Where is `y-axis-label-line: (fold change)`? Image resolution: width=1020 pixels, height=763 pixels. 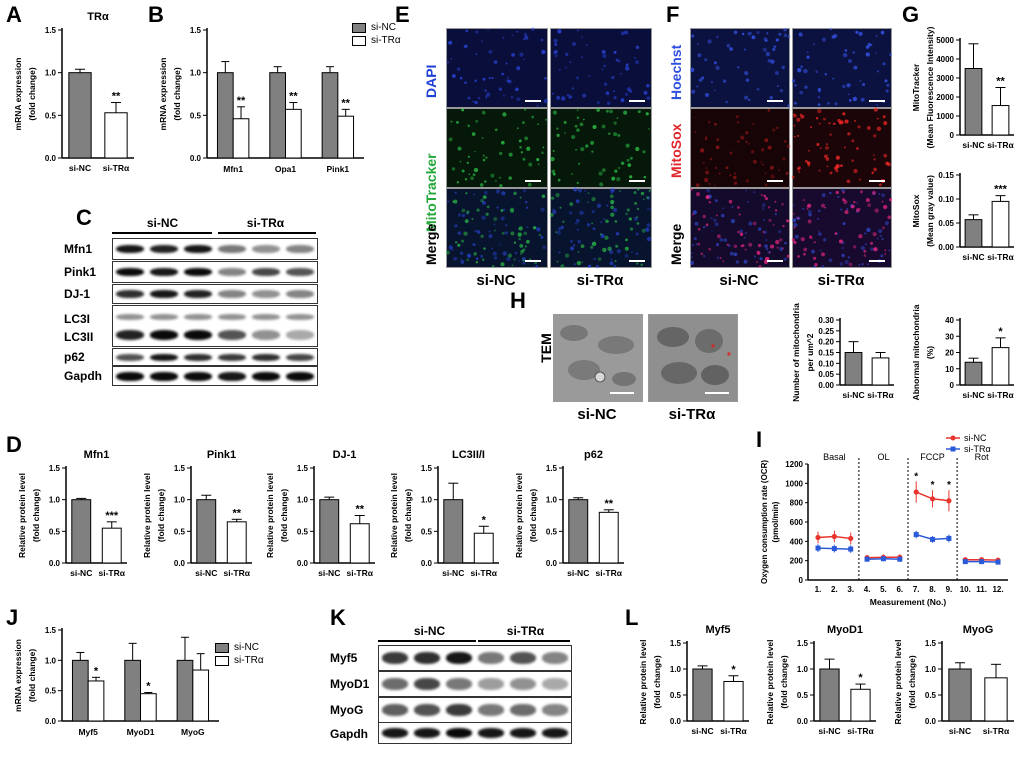
y-axis-label-line: (fold change) is located at coordinates (161, 516).